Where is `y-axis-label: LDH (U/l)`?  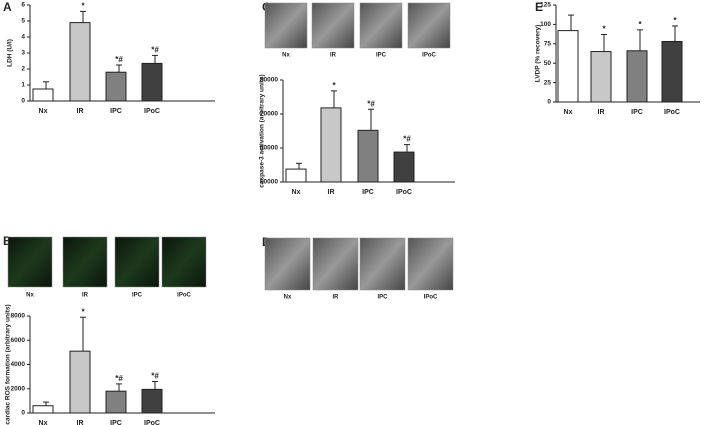 y-axis-label: LDH (U/l) is located at coordinates (10, 53).